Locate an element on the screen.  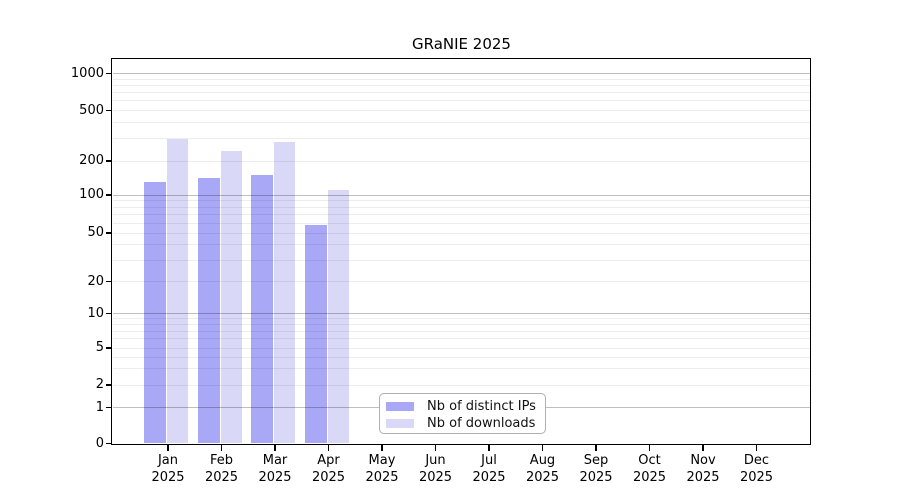
x-tick-label: Dec 2025 is located at coordinates (757, 469).